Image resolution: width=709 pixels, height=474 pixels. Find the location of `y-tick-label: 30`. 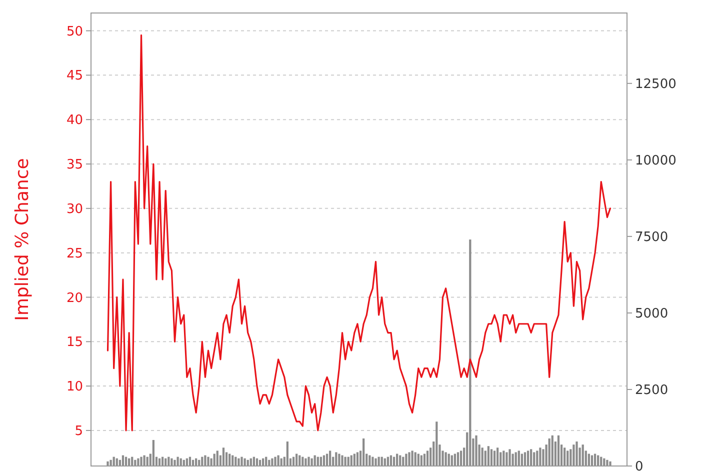

y-tick-label: 30 is located at coordinates (74, 209).